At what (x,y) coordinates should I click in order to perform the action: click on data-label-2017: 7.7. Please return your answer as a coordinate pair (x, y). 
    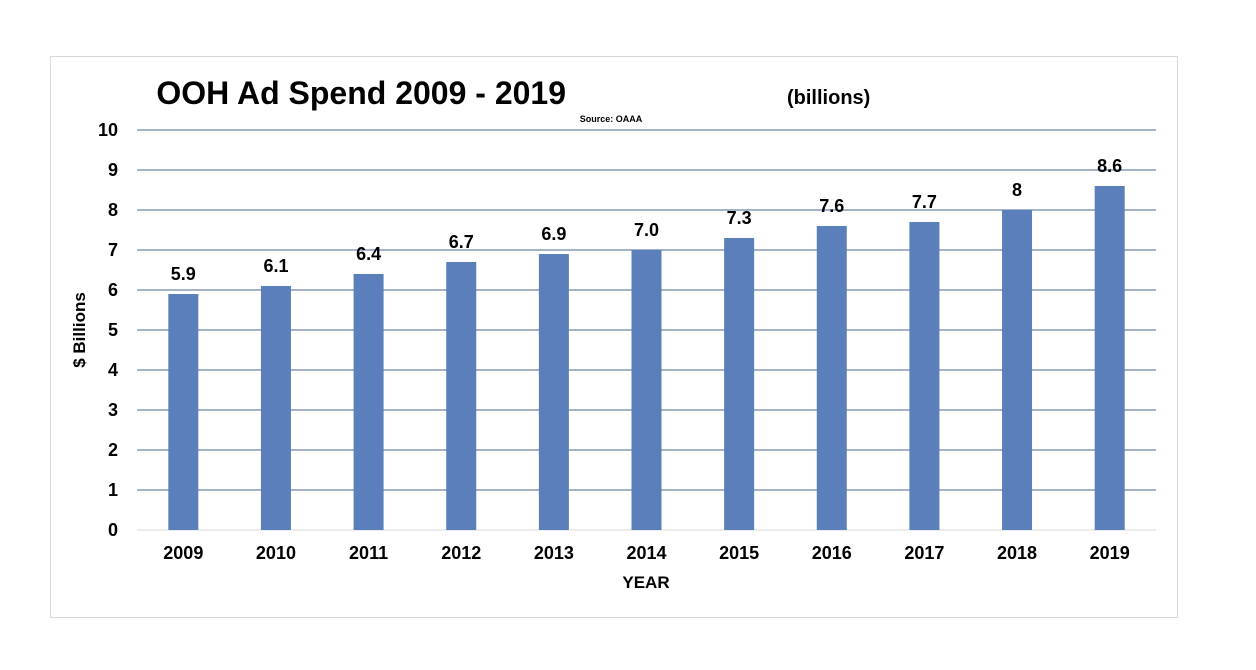
    Looking at the image, I should click on (924, 202).